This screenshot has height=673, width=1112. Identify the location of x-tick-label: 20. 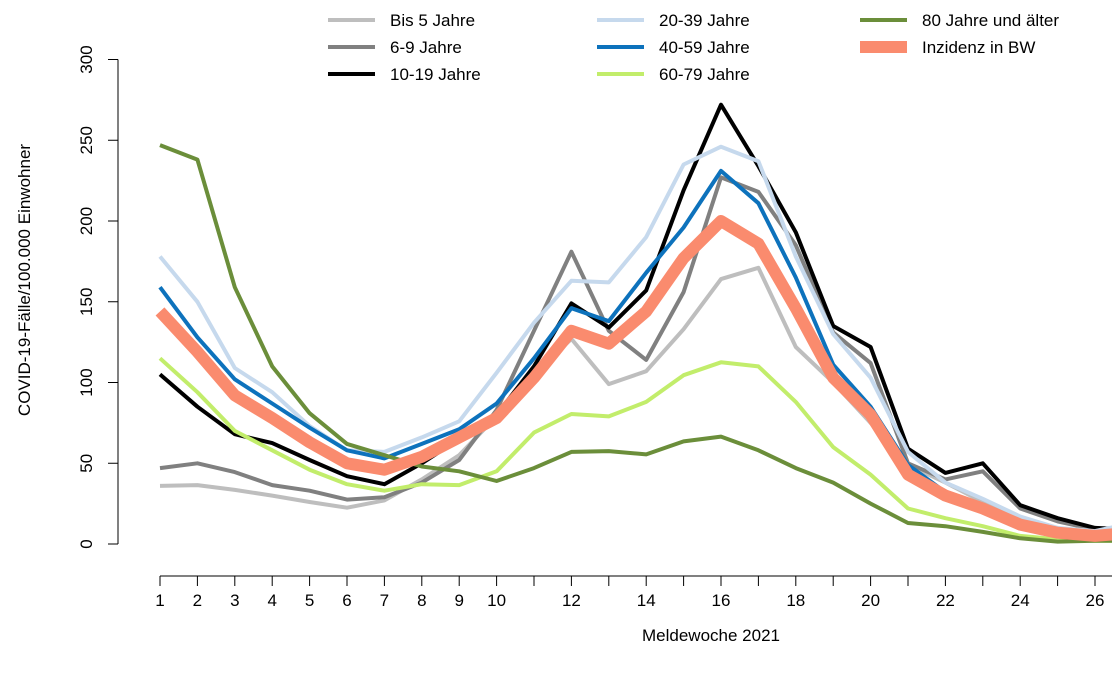
(870, 600).